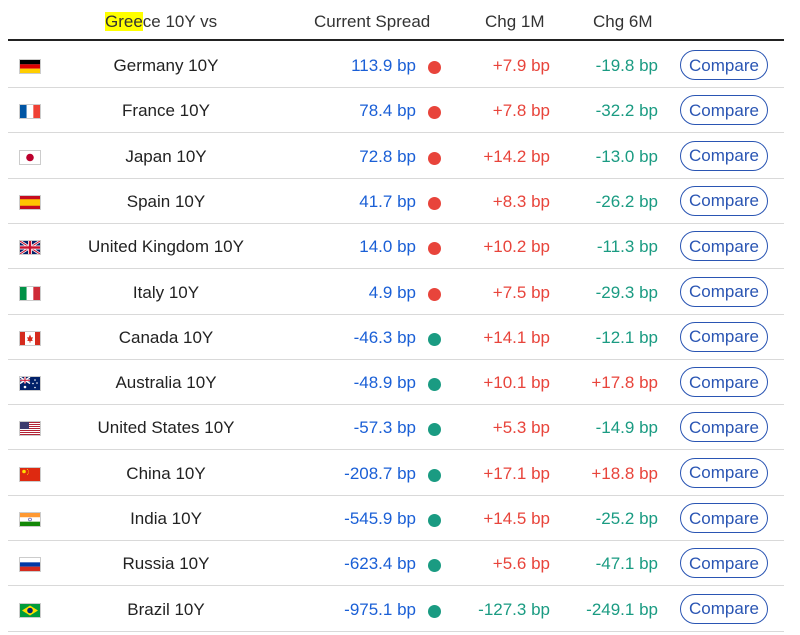 This screenshot has height=635, width=800. I want to click on change-6m: +17.8 bp, so click(624, 383).